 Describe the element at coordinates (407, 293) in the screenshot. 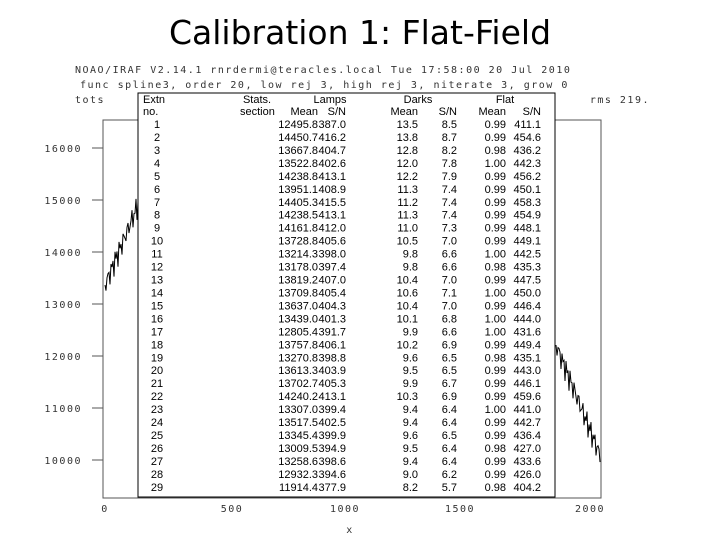

I see `table-cell: 10.6` at that location.